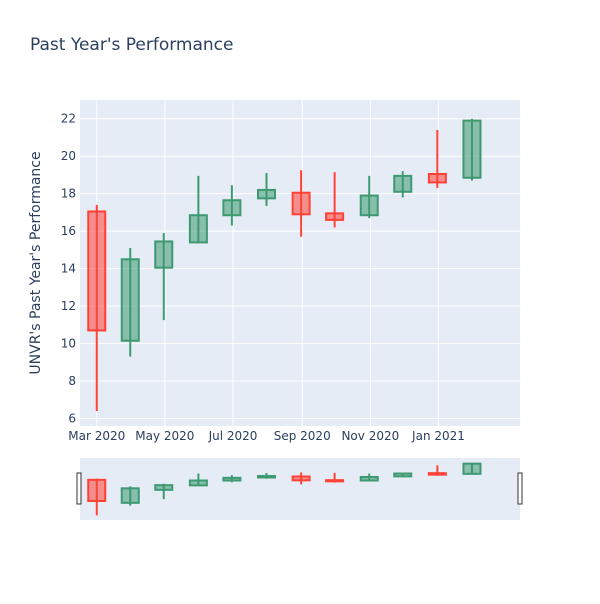  I want to click on y-tick-label: 8, so click(72, 381).